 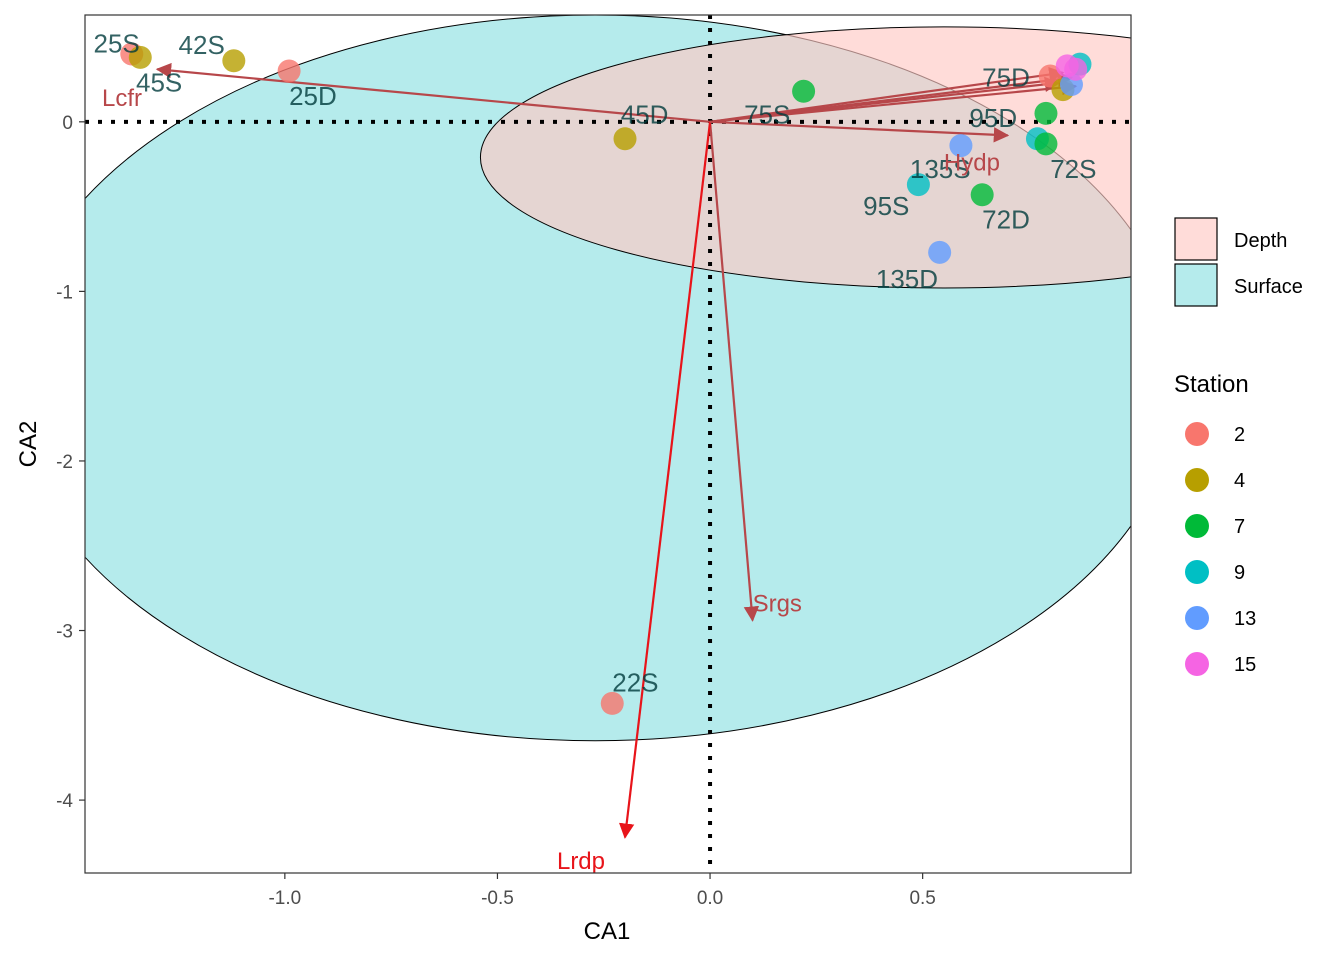 I want to click on point-label: 75S, so click(x=767, y=115).